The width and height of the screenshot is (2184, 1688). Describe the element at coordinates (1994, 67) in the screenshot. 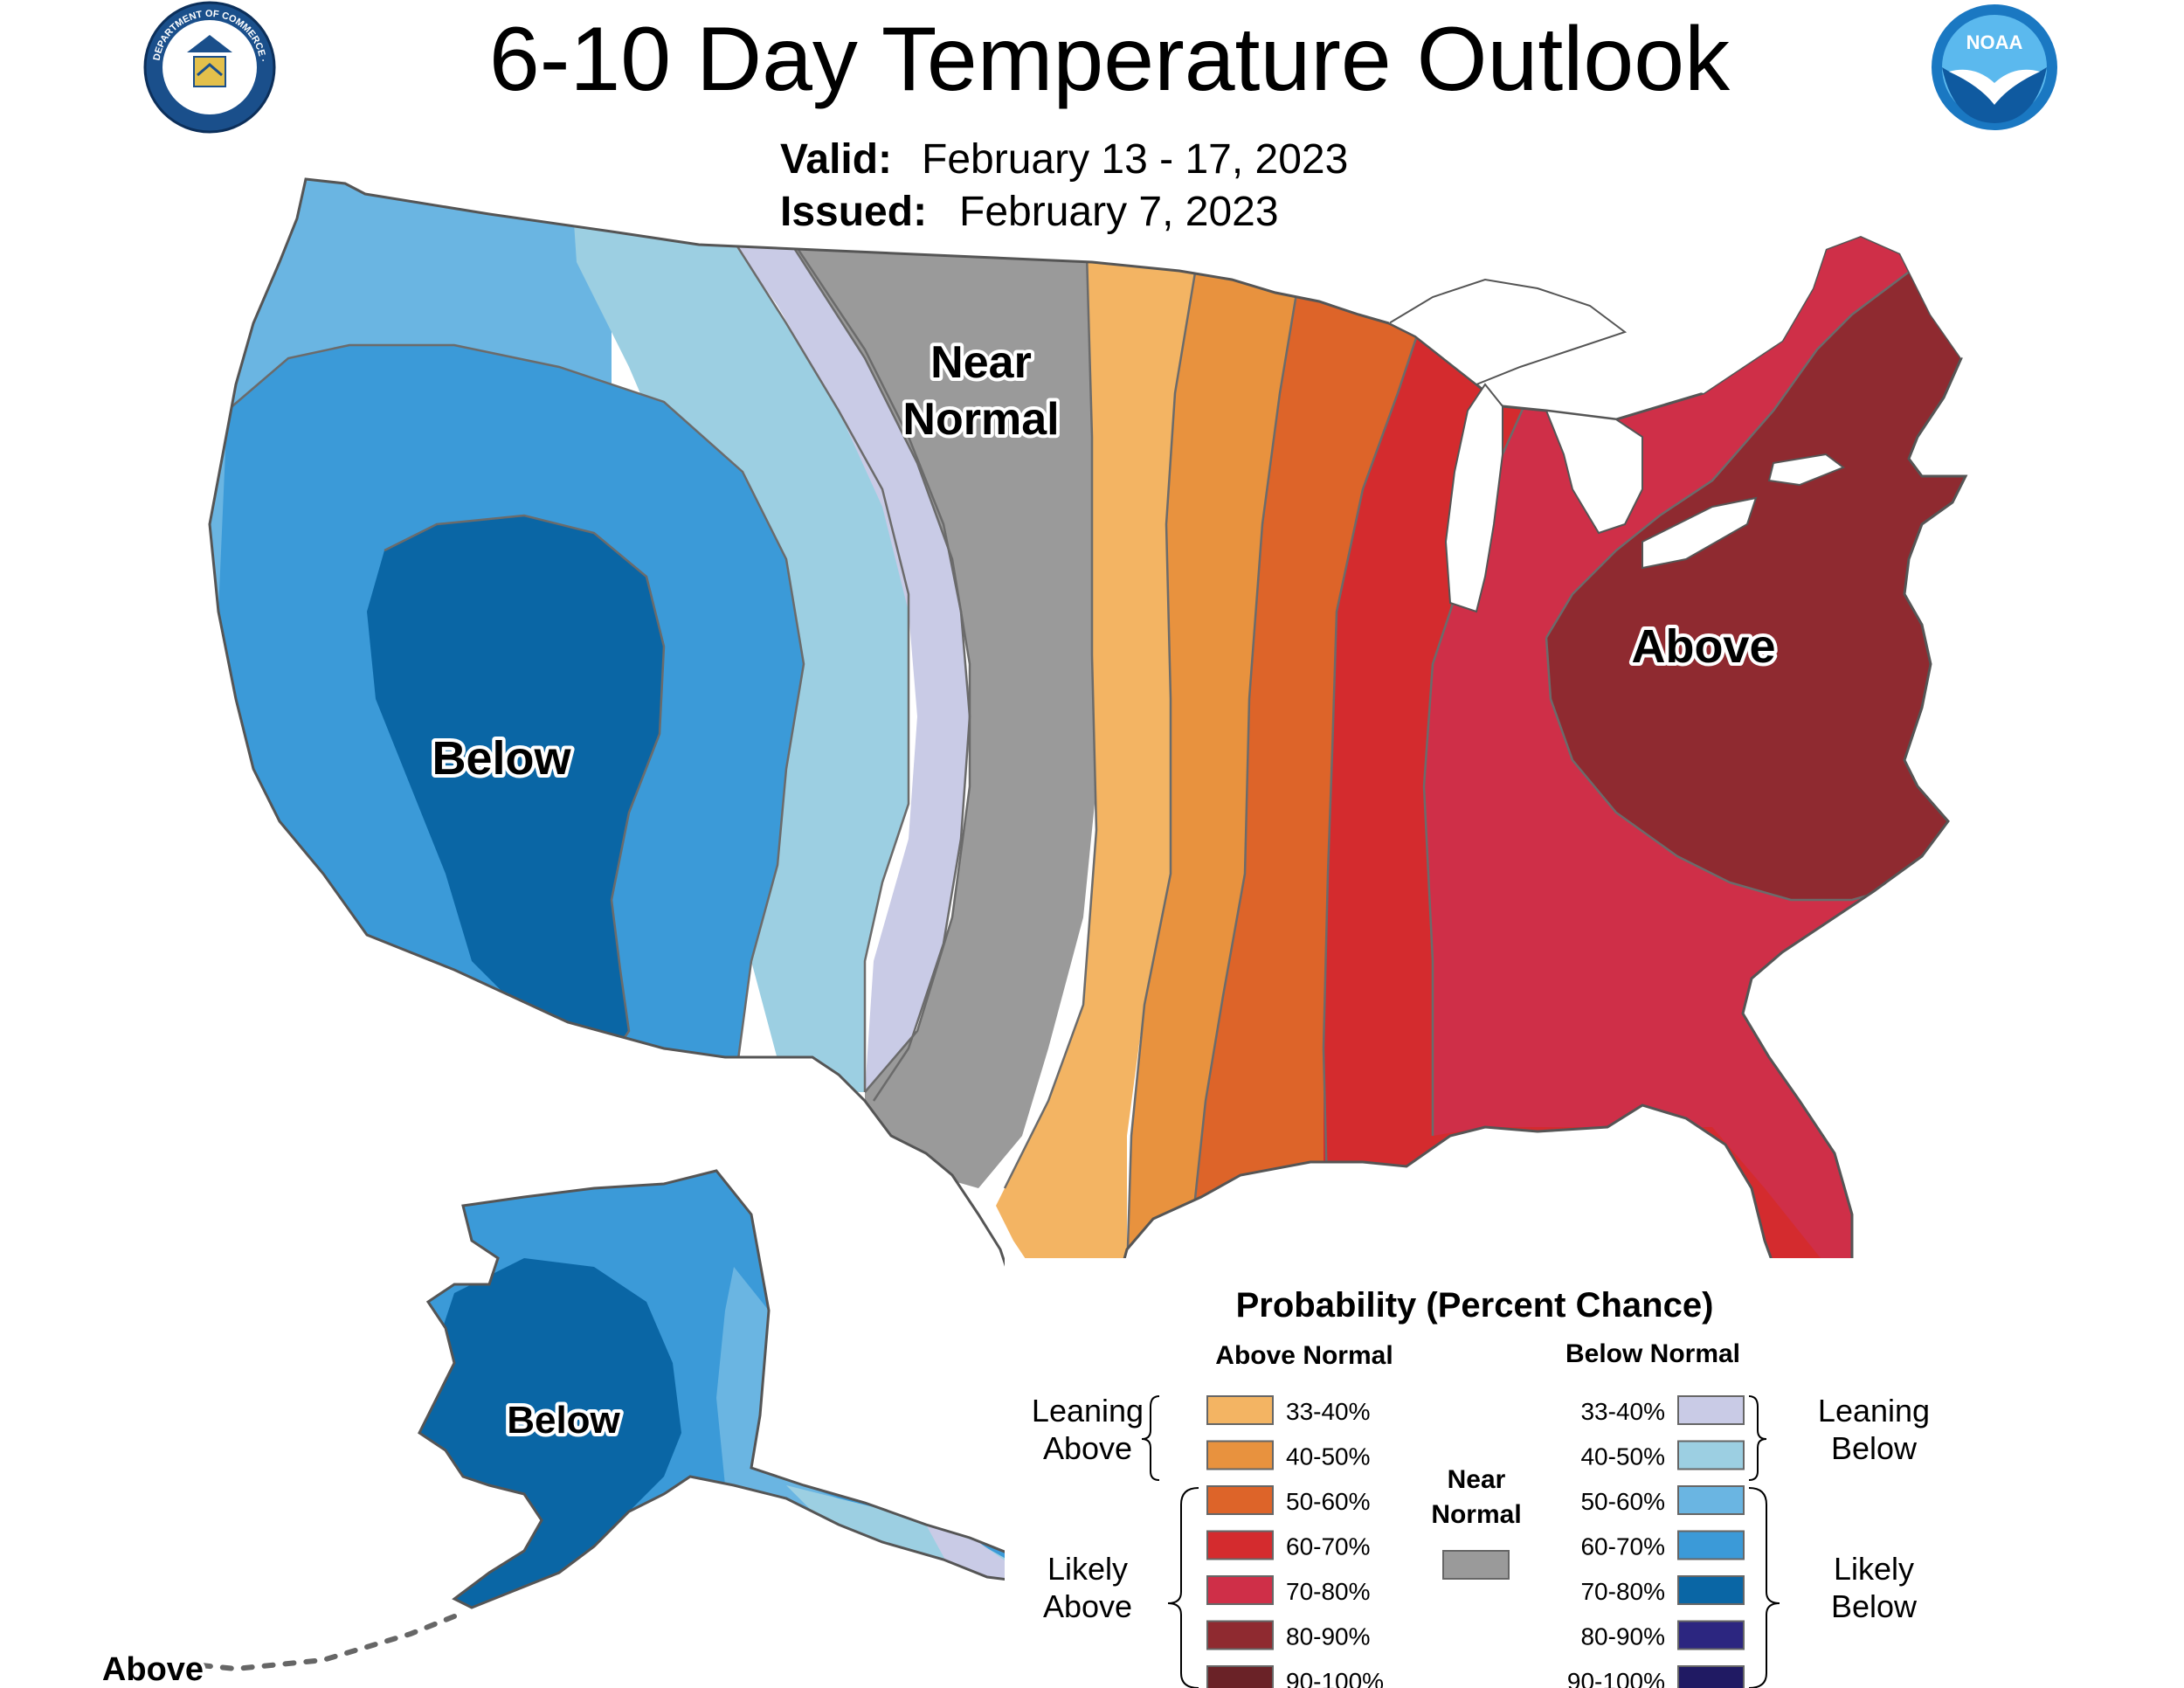

I see `noaa-logo: NOAA` at that location.